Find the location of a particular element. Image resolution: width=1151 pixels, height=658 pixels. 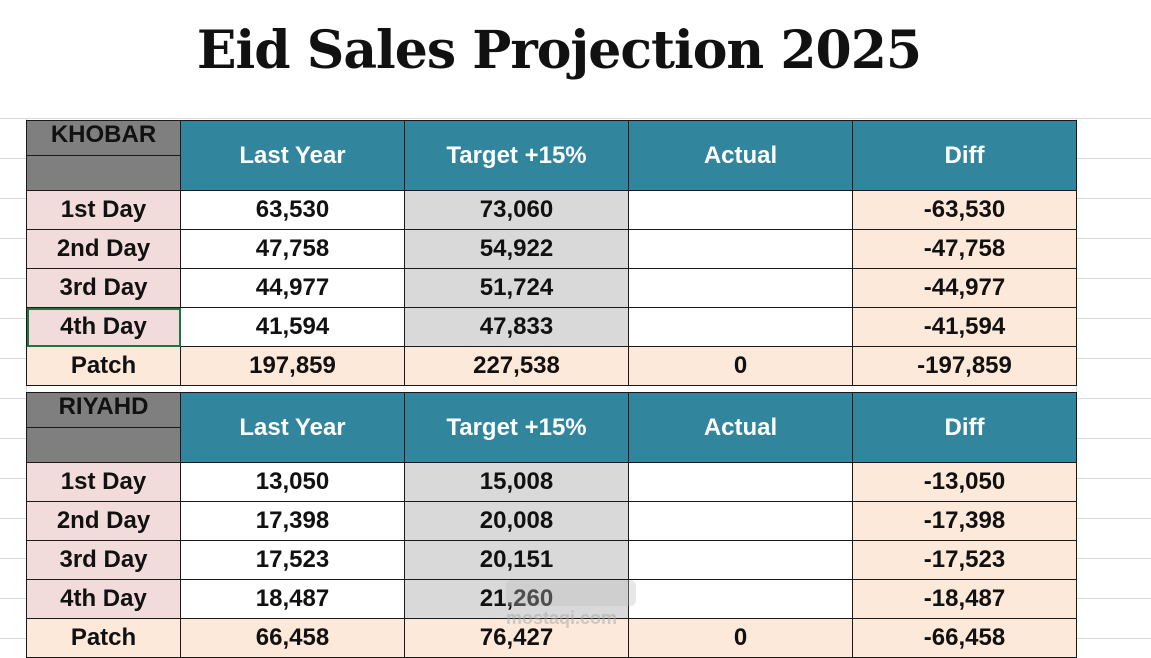

total-last-year-cell: 66,458 is located at coordinates (292, 638).